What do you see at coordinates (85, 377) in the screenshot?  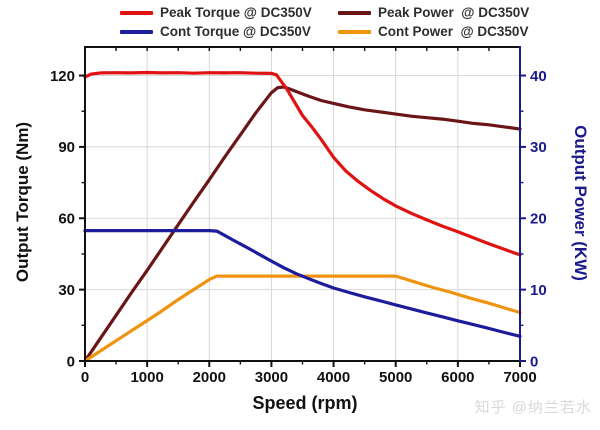 I see `x-tick-label: 0` at bounding box center [85, 377].